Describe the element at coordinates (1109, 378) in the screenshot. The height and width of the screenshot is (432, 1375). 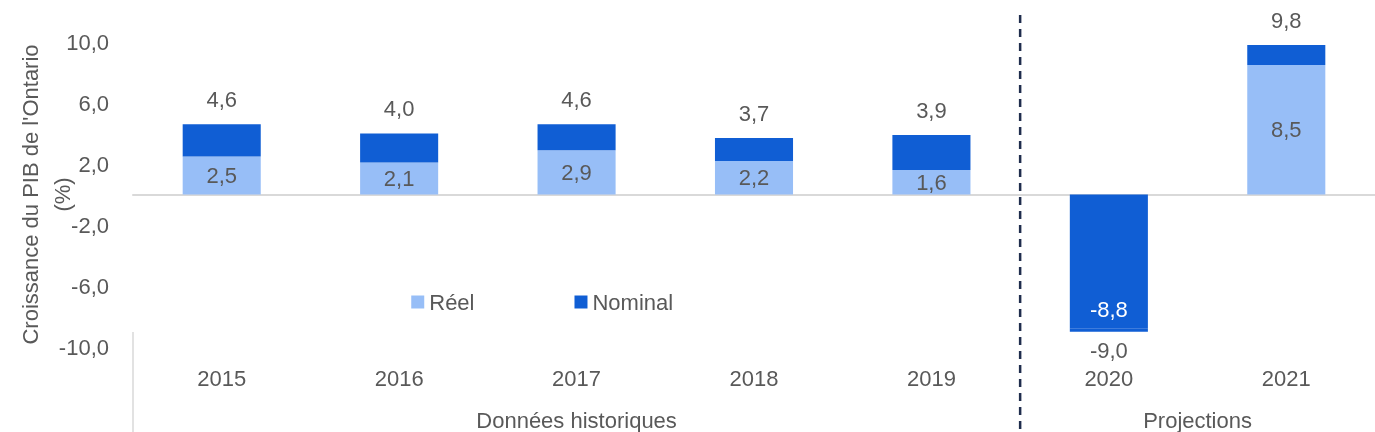
I see `x-tick-label: 2020` at that location.